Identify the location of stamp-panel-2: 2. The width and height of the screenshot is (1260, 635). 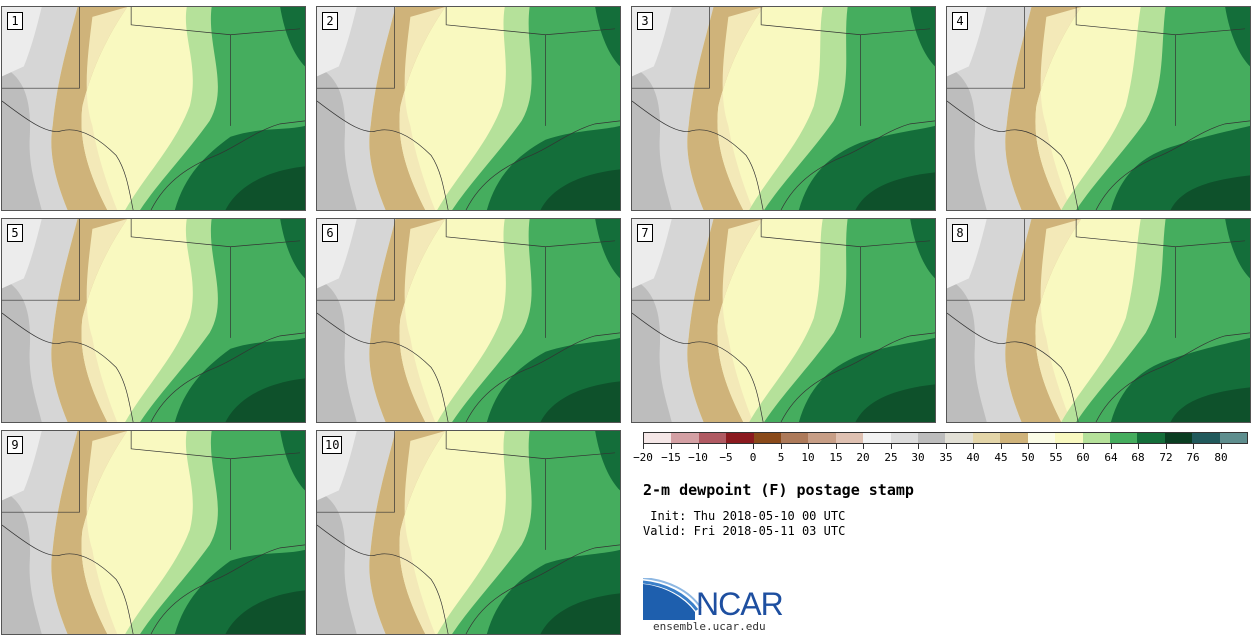
(468, 108).